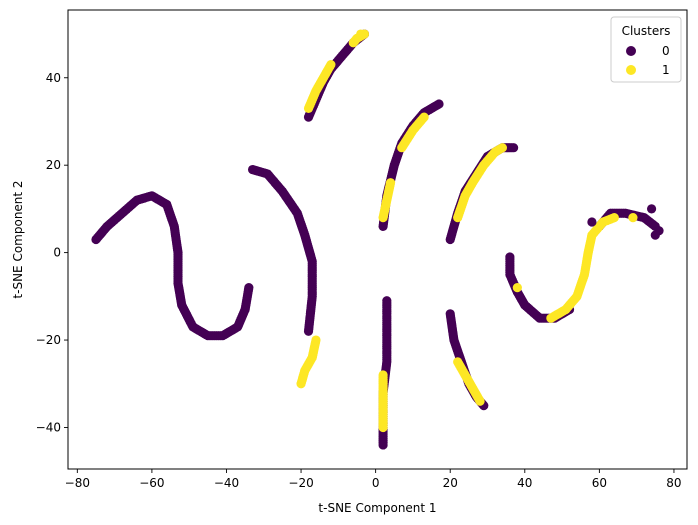  What do you see at coordinates (377, 508) in the screenshot?
I see `x-axis-label: t-SNE Component 1` at bounding box center [377, 508].